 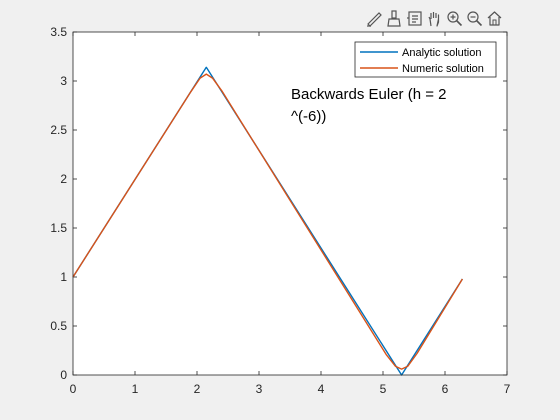 I want to click on legend-label: Numeric solution, so click(x=443, y=69).